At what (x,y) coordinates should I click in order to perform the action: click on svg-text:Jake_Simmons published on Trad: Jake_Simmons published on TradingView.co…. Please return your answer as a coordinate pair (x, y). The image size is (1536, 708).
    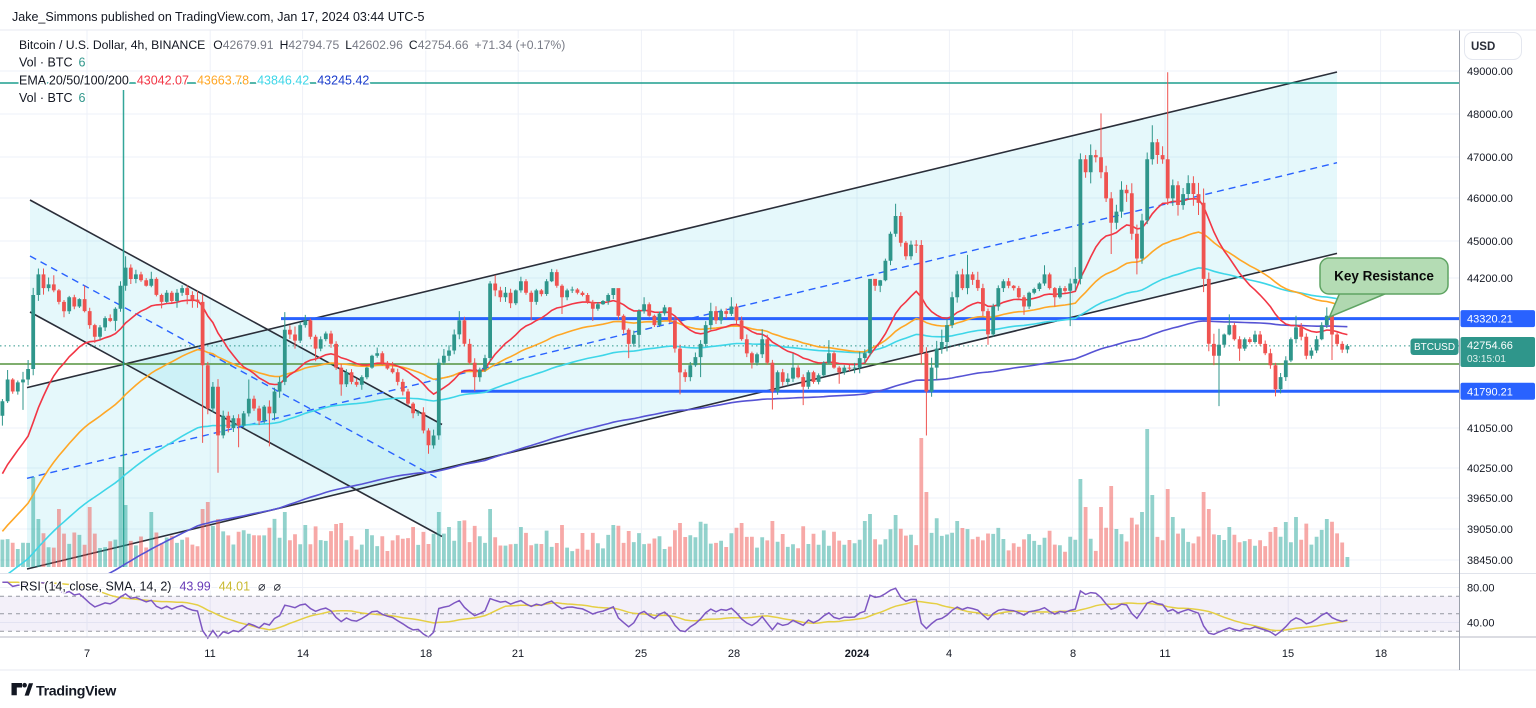
    Looking at the image, I should click on (218, 17).